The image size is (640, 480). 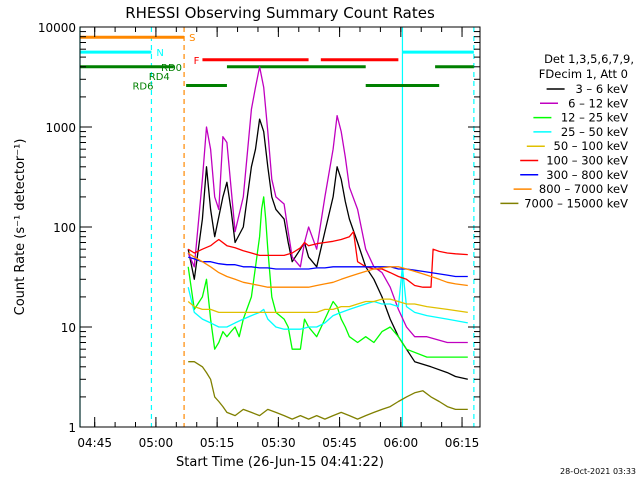 What do you see at coordinates (217, 443) in the screenshot?
I see `x-tick-label-2: 05:15` at bounding box center [217, 443].